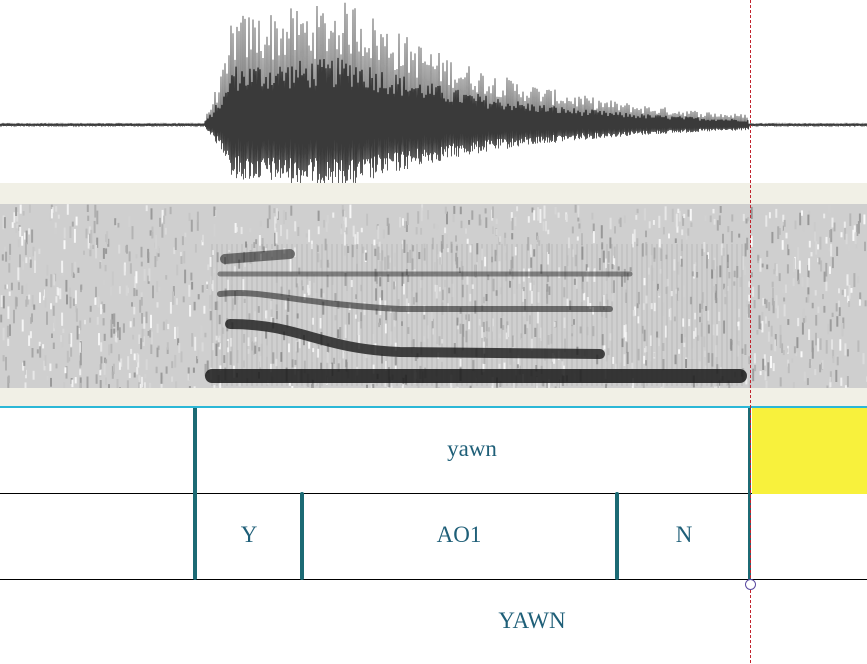 Image resolution: width=867 pixels, height=664 pixels. What do you see at coordinates (249, 534) in the screenshot?
I see `phone-interval-label-y: Y` at bounding box center [249, 534].